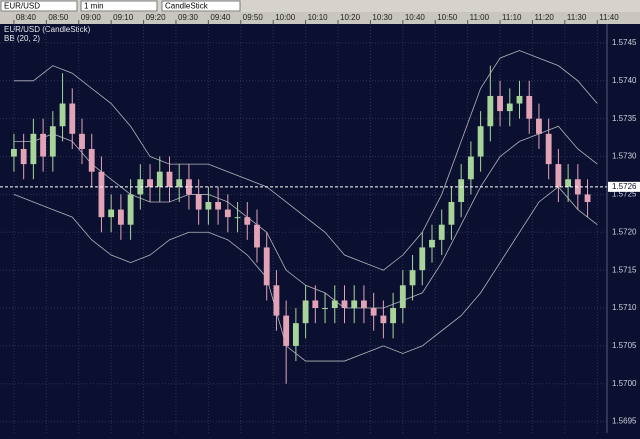 The image size is (640, 439). What do you see at coordinates (624, 269) in the screenshot?
I see `y-tick-label: 1.5715` at bounding box center [624, 269].